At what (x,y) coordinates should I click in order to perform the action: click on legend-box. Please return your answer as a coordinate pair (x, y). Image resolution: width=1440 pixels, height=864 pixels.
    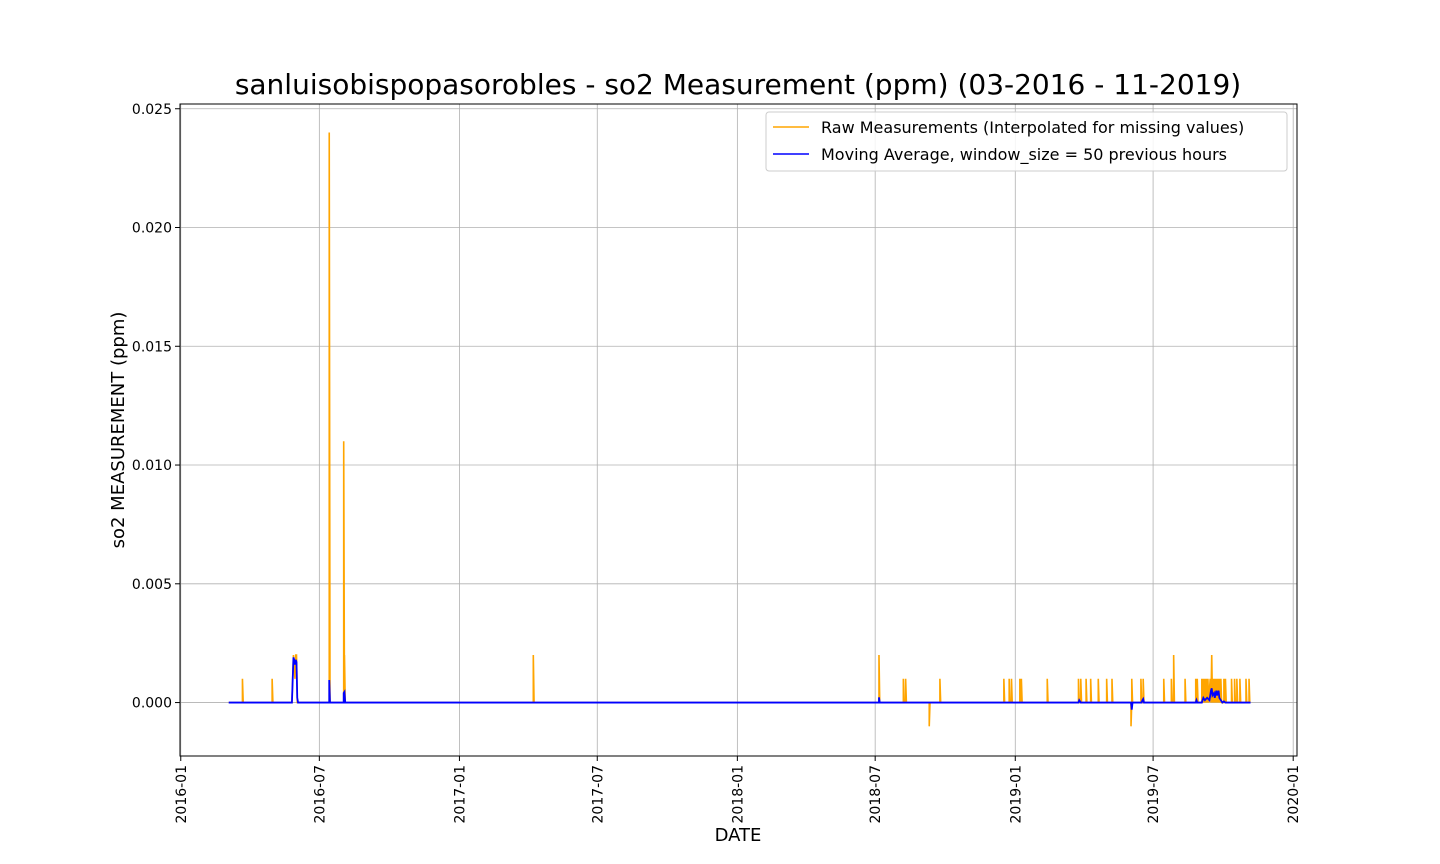
    Looking at the image, I should click on (1026, 141).